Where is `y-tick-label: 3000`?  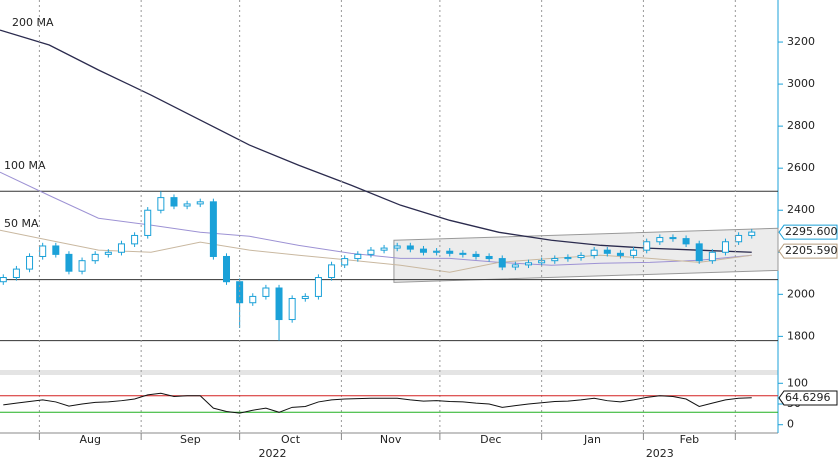
y-tick-label: 3000 is located at coordinates (801, 83).